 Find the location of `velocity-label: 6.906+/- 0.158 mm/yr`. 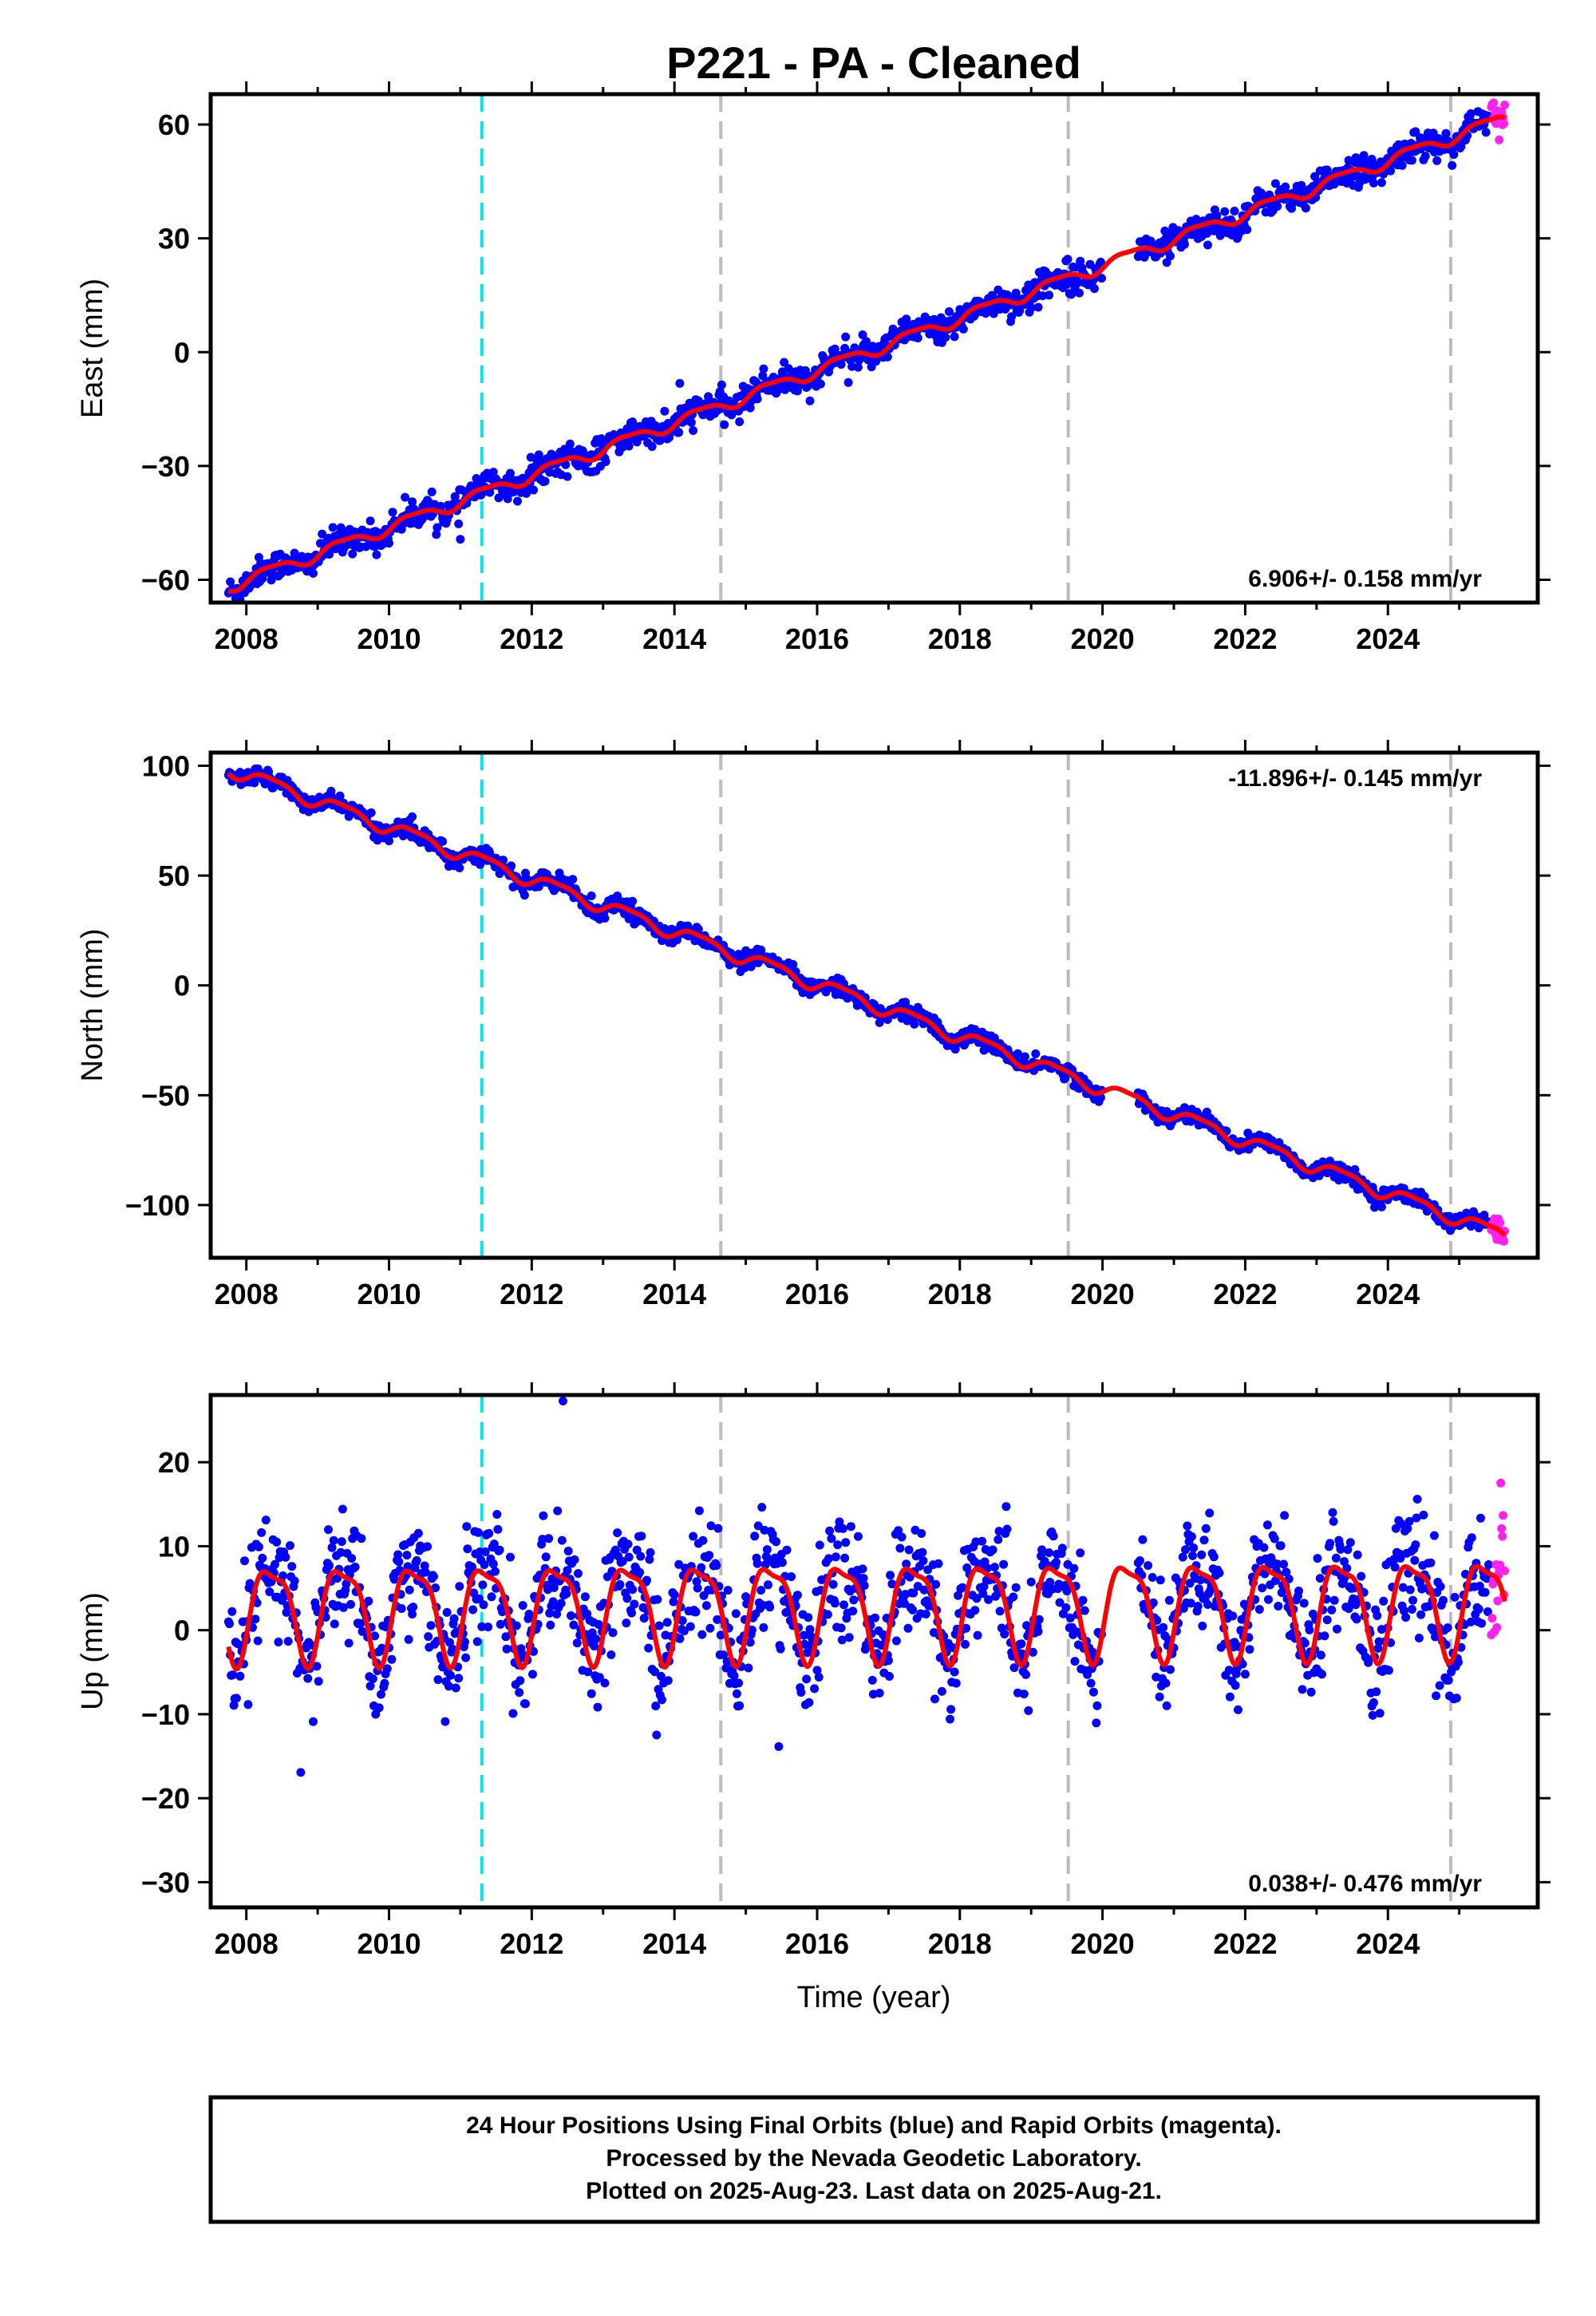

velocity-label: 6.906+/- 0.158 mm/yr is located at coordinates (1365, 579).